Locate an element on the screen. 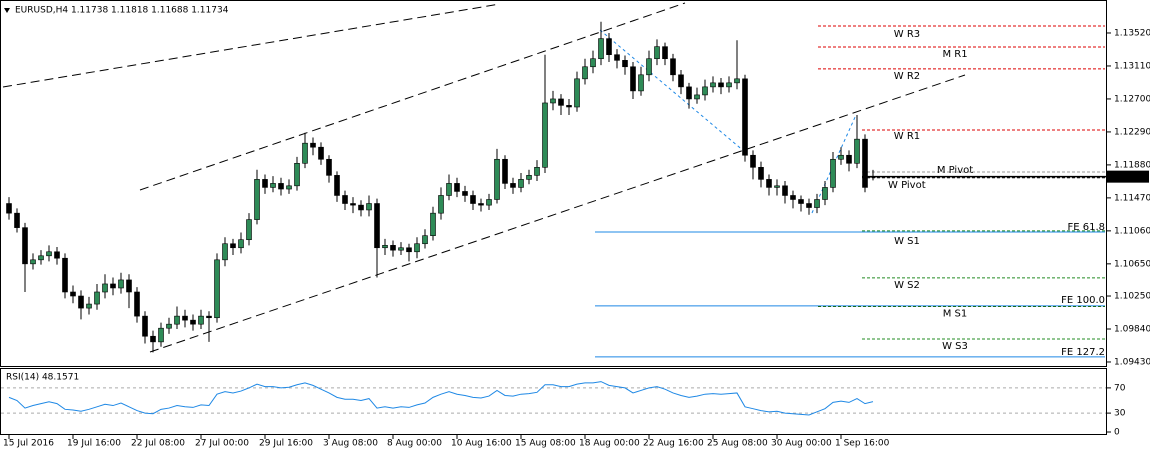 Image resolution: width=1150 pixels, height=455 pixels. y-tick-label: 1.12290 is located at coordinates (1132, 132).